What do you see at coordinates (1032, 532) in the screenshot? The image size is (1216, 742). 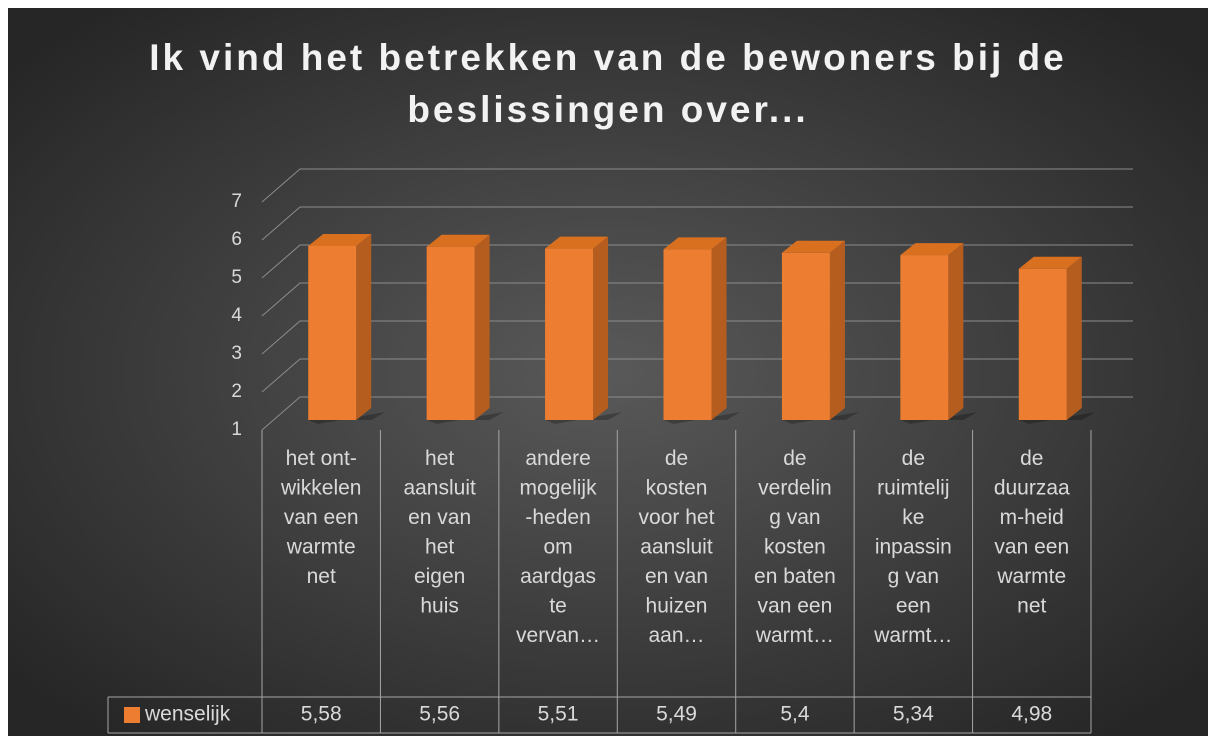 I see `x-tick-label: de duurzaa m-heid van een warmte net` at bounding box center [1032, 532].